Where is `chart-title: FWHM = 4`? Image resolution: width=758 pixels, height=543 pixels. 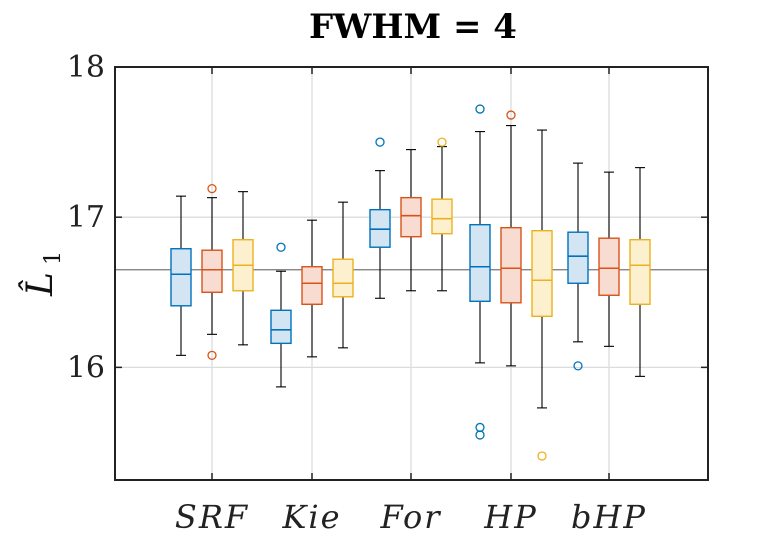 chart-title: FWHM = 4 is located at coordinates (413, 27).